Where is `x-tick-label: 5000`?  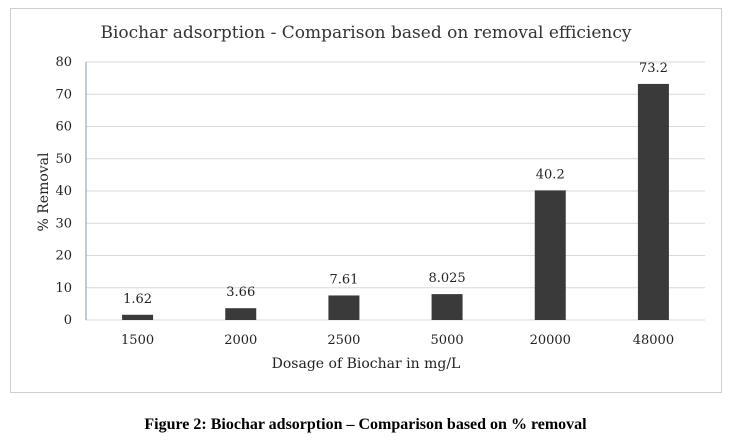 x-tick-label: 5000 is located at coordinates (447, 340).